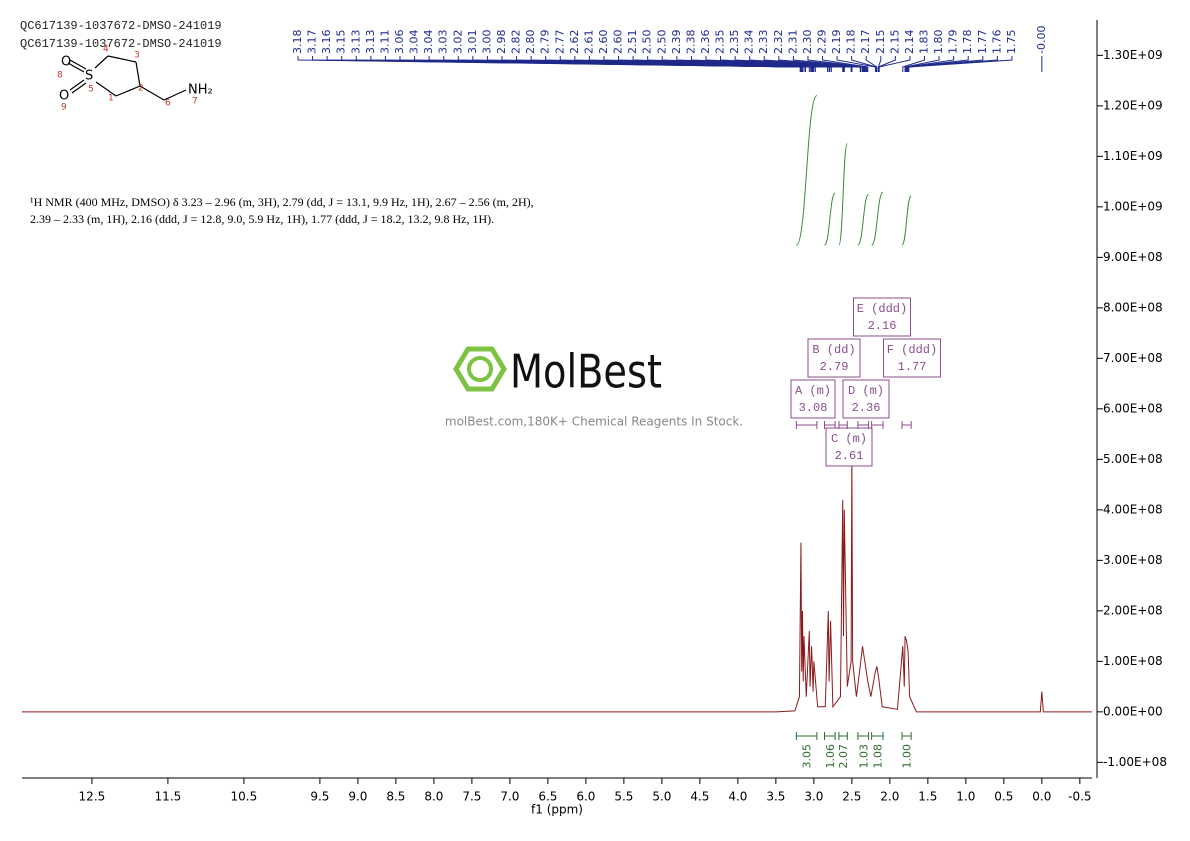 Image resolution: width=1190 pixels, height=841 pixels. Describe the element at coordinates (909, 42) in the screenshot. I see `peak-label: 2.14` at that location.